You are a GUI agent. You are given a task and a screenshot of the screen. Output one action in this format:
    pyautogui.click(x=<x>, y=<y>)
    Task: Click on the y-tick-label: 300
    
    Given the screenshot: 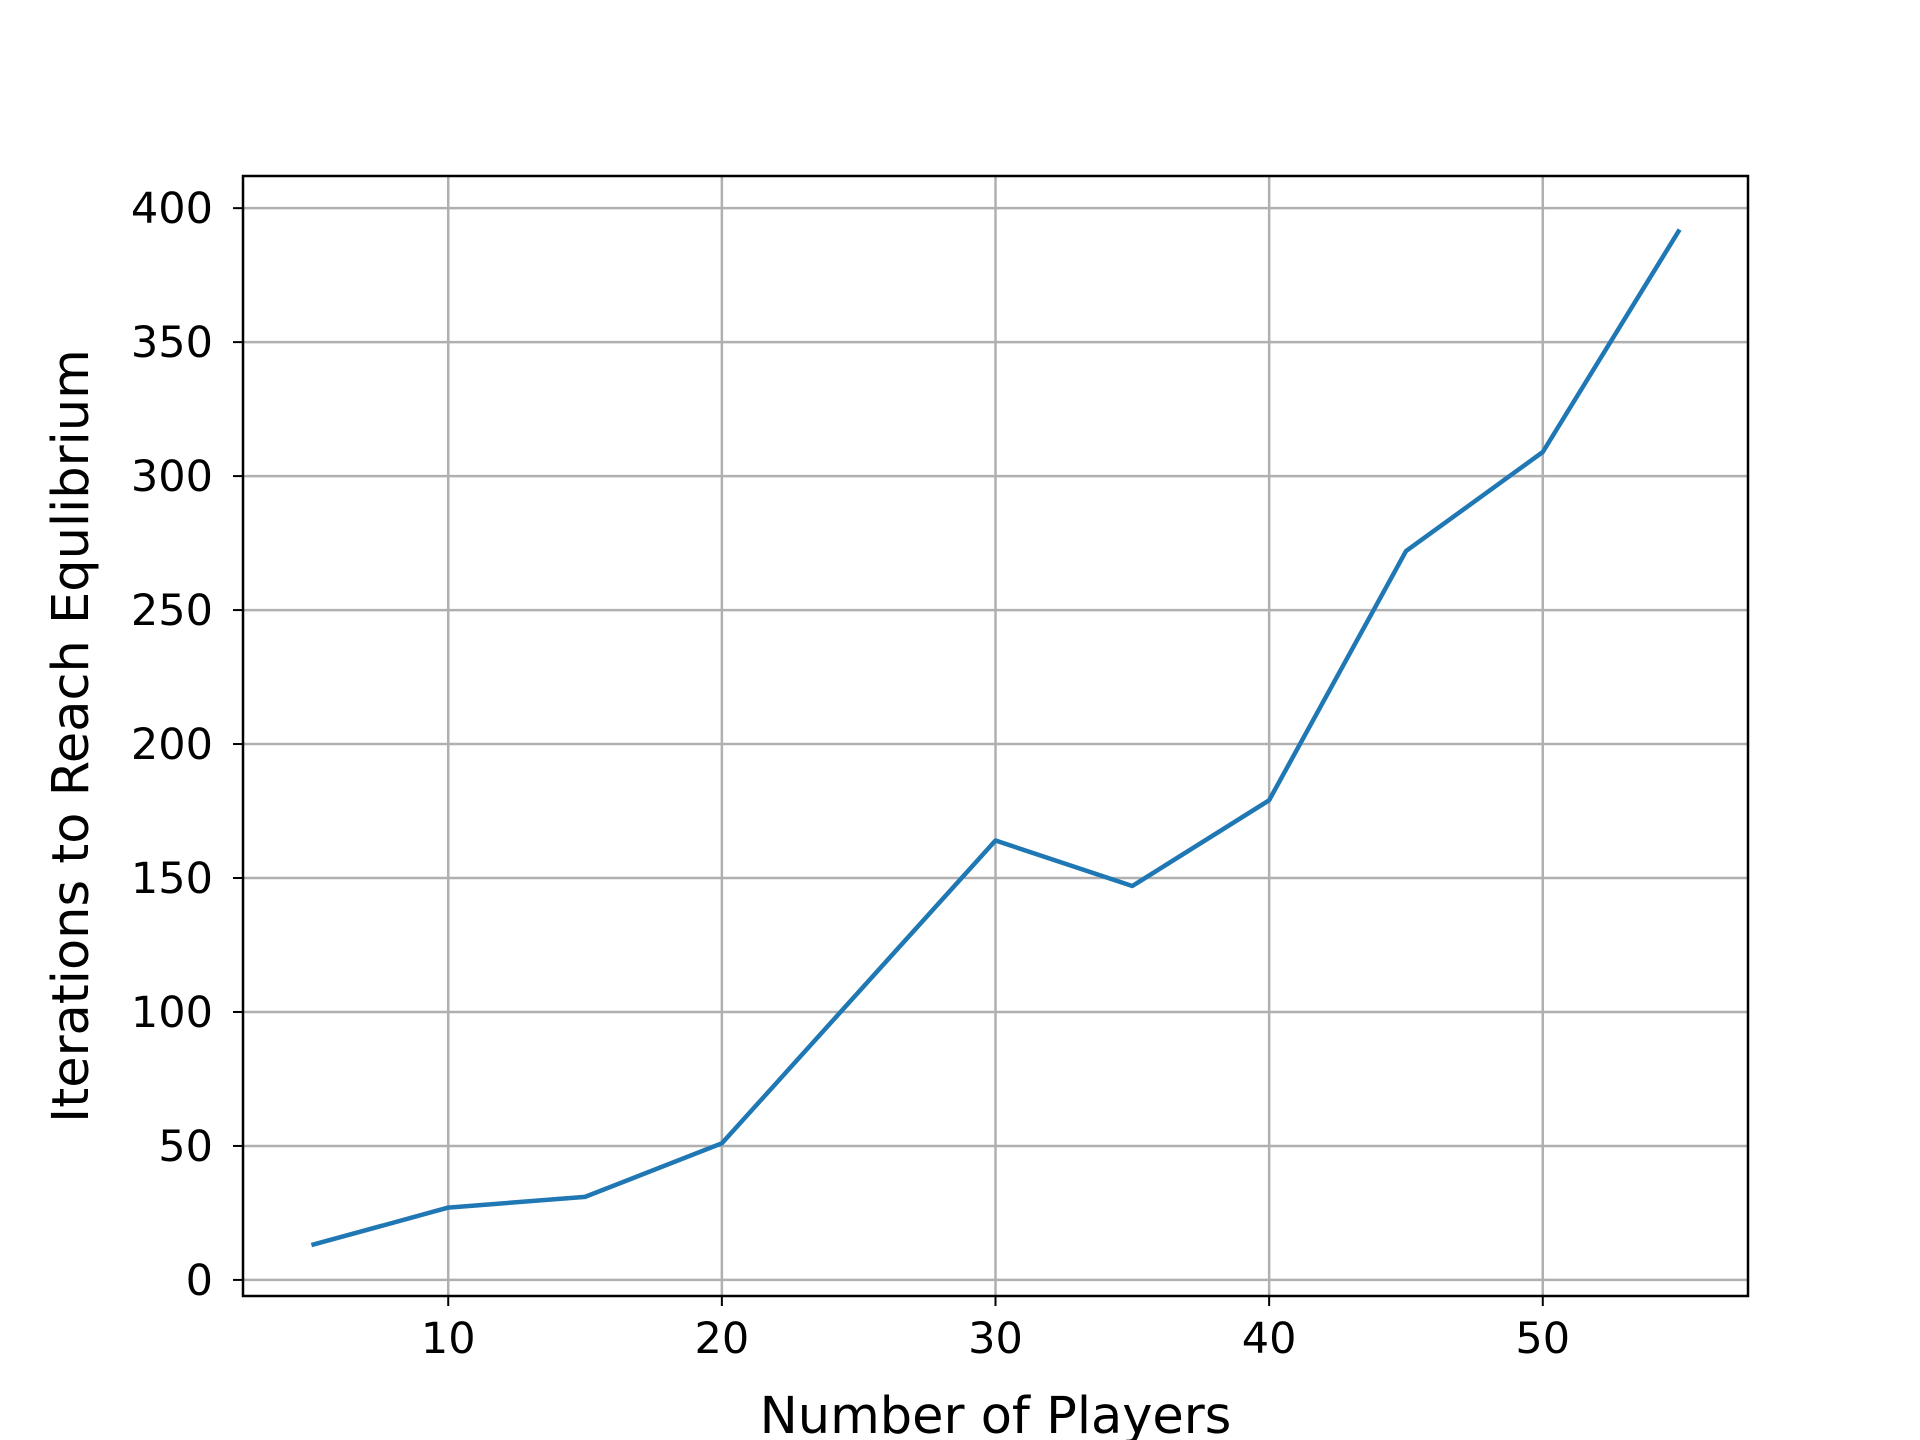 What is the action you would take?
    pyautogui.click(x=172, y=477)
    